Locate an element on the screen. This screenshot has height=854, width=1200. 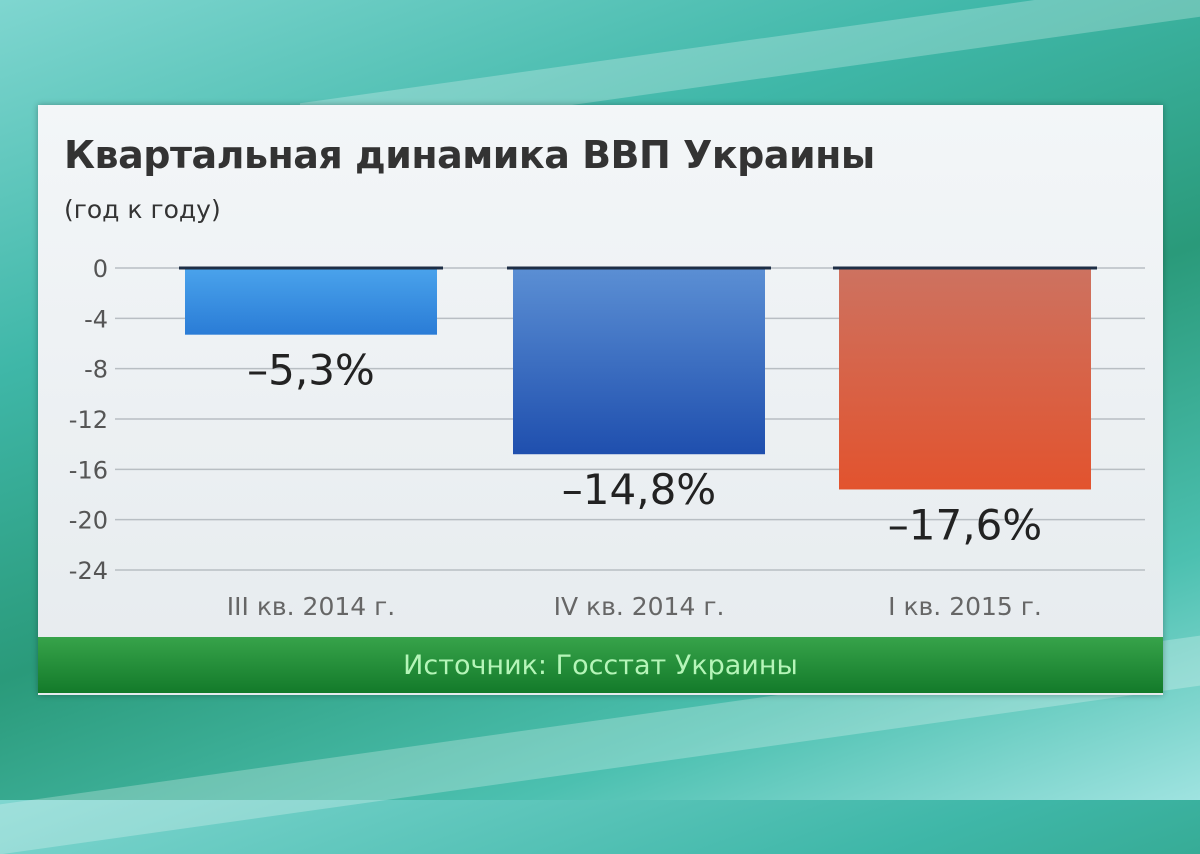
y-tick-label: 0 is located at coordinates (100, 269).